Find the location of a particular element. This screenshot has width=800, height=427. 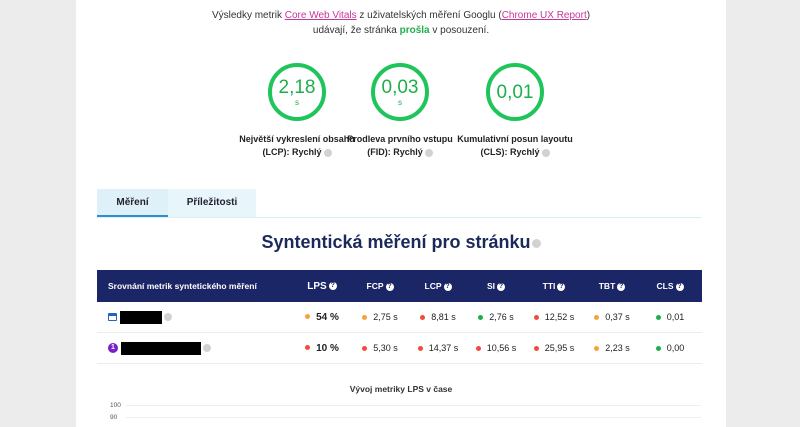

chrome-ux-report-link: Chrome UX Report is located at coordinates (544, 15).